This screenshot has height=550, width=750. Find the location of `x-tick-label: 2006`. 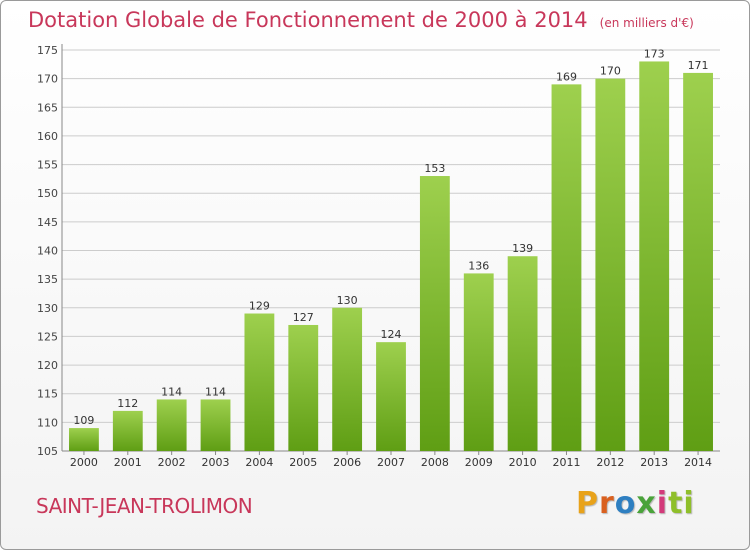

x-tick-label: 2006 is located at coordinates (347, 462).